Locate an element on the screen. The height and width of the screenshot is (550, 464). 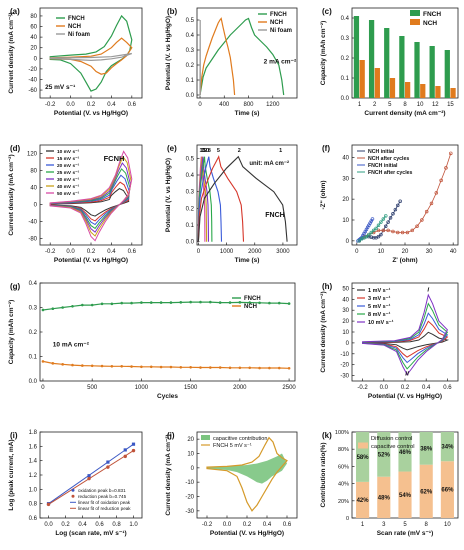
capacitive-area is located at coordinates (247, 468).